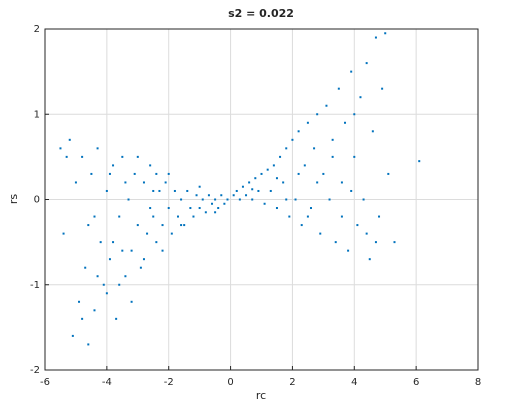 The image size is (508, 410). I want to click on y-tick-label: 1, so click(37, 114).